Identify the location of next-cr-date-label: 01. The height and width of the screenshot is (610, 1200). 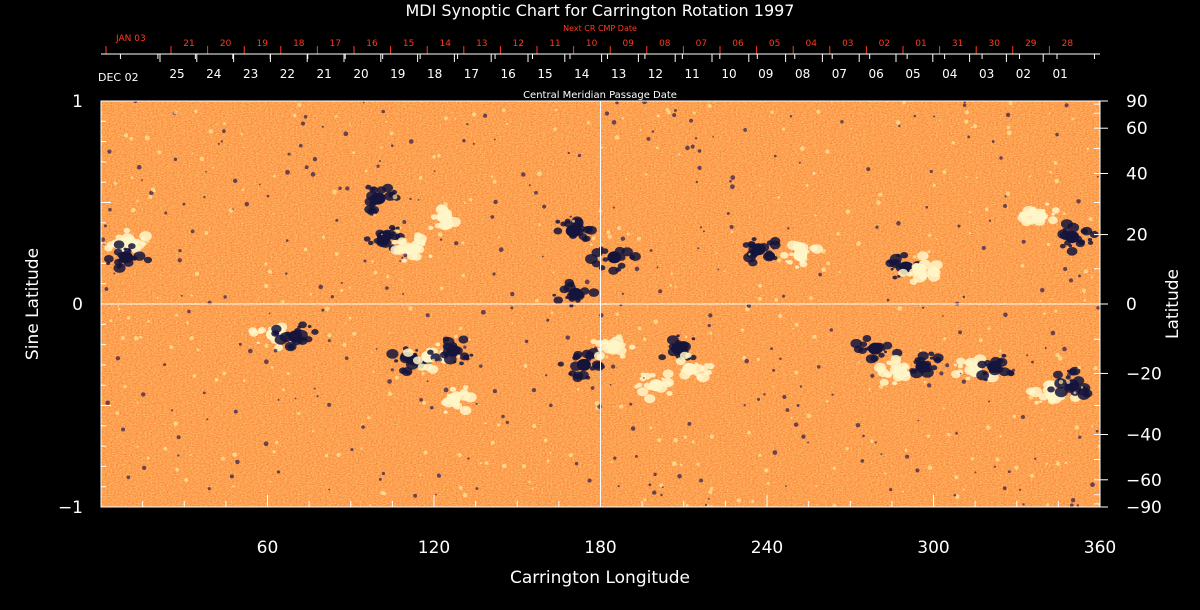
(920, 44).